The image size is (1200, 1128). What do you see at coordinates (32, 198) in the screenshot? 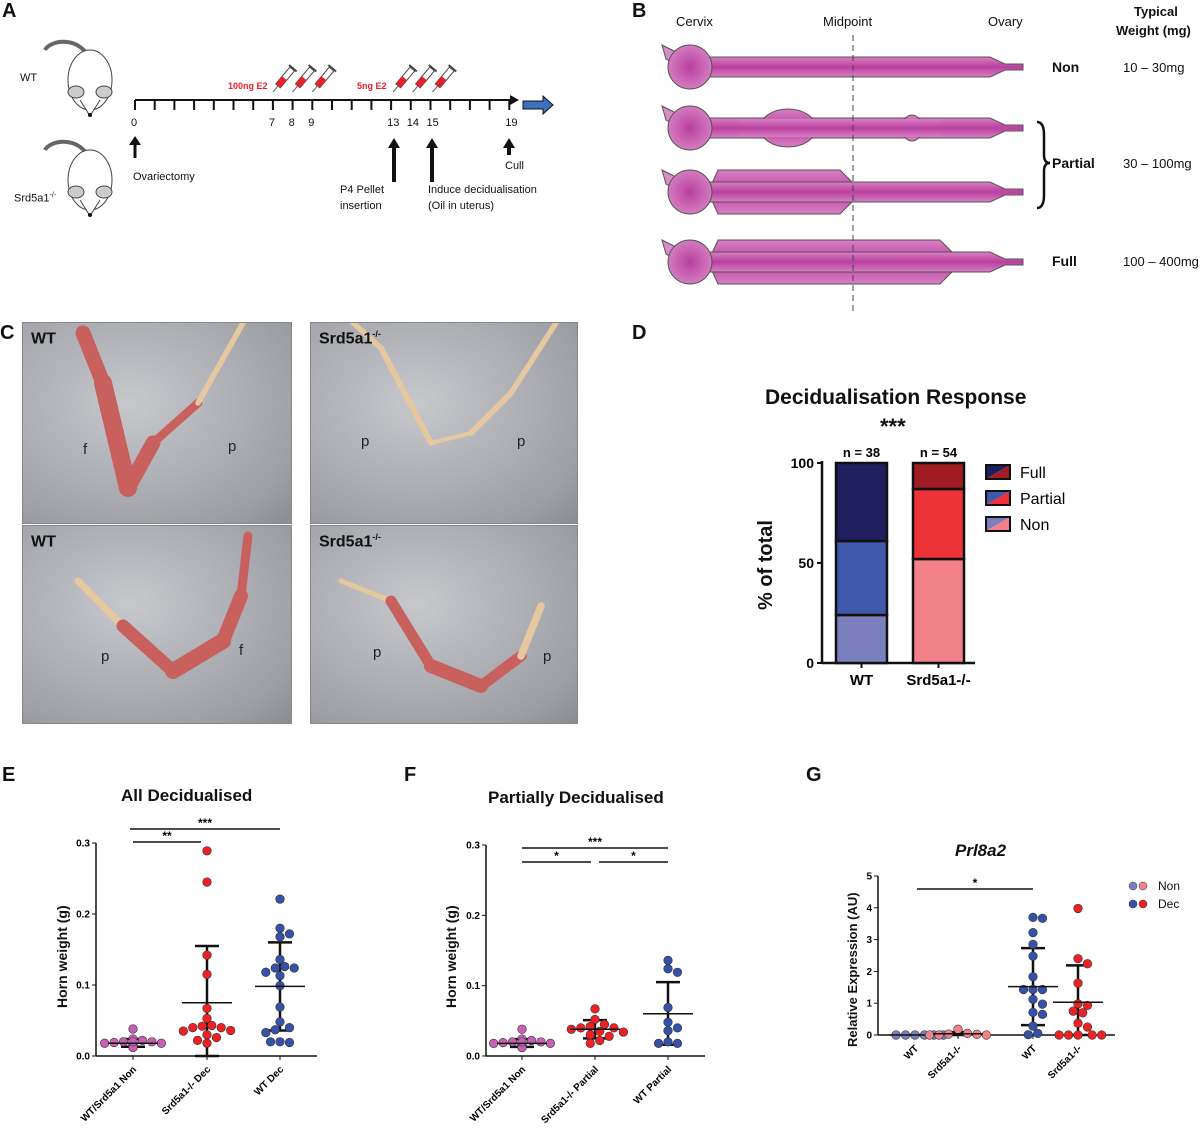
I see `ko-label-text: Srd5a1` at bounding box center [32, 198].